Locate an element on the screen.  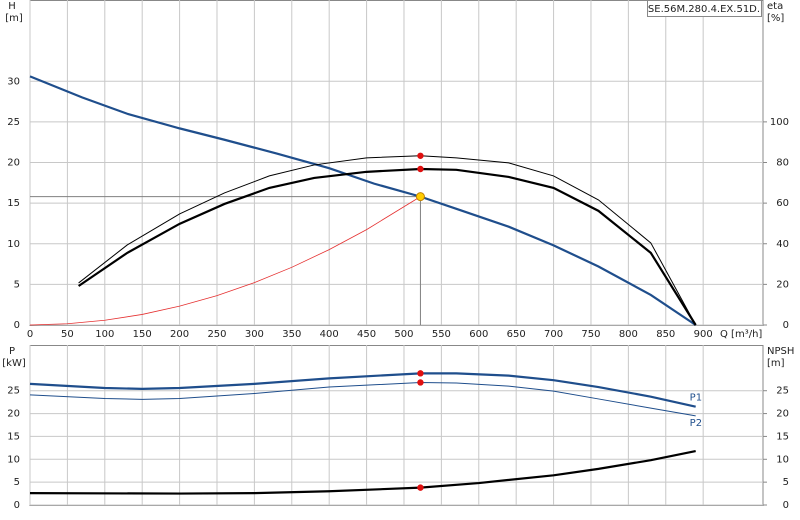
y2-tick-label: 5 is located at coordinates (786, 482).